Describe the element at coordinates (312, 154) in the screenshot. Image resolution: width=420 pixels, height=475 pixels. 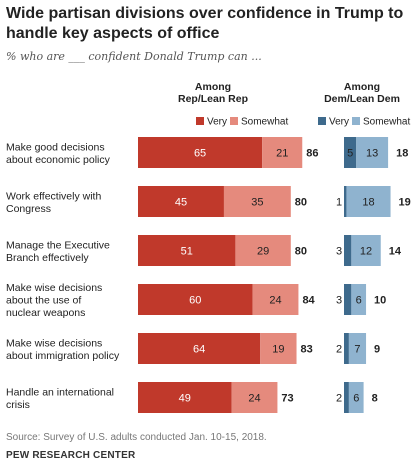
I see `data-label-rep-total: 86` at that location.